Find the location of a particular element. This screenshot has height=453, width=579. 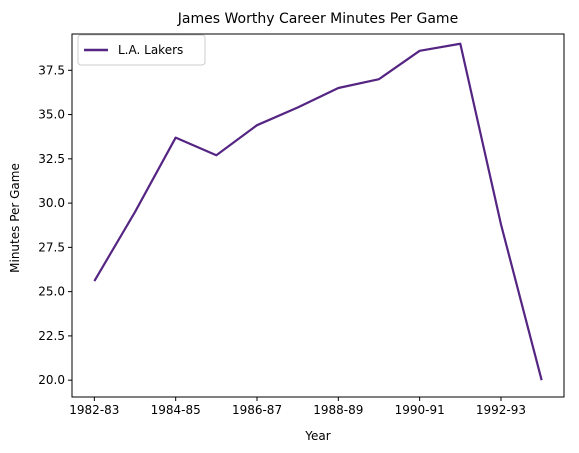

y-tick-label: 27.5 is located at coordinates (51, 247).